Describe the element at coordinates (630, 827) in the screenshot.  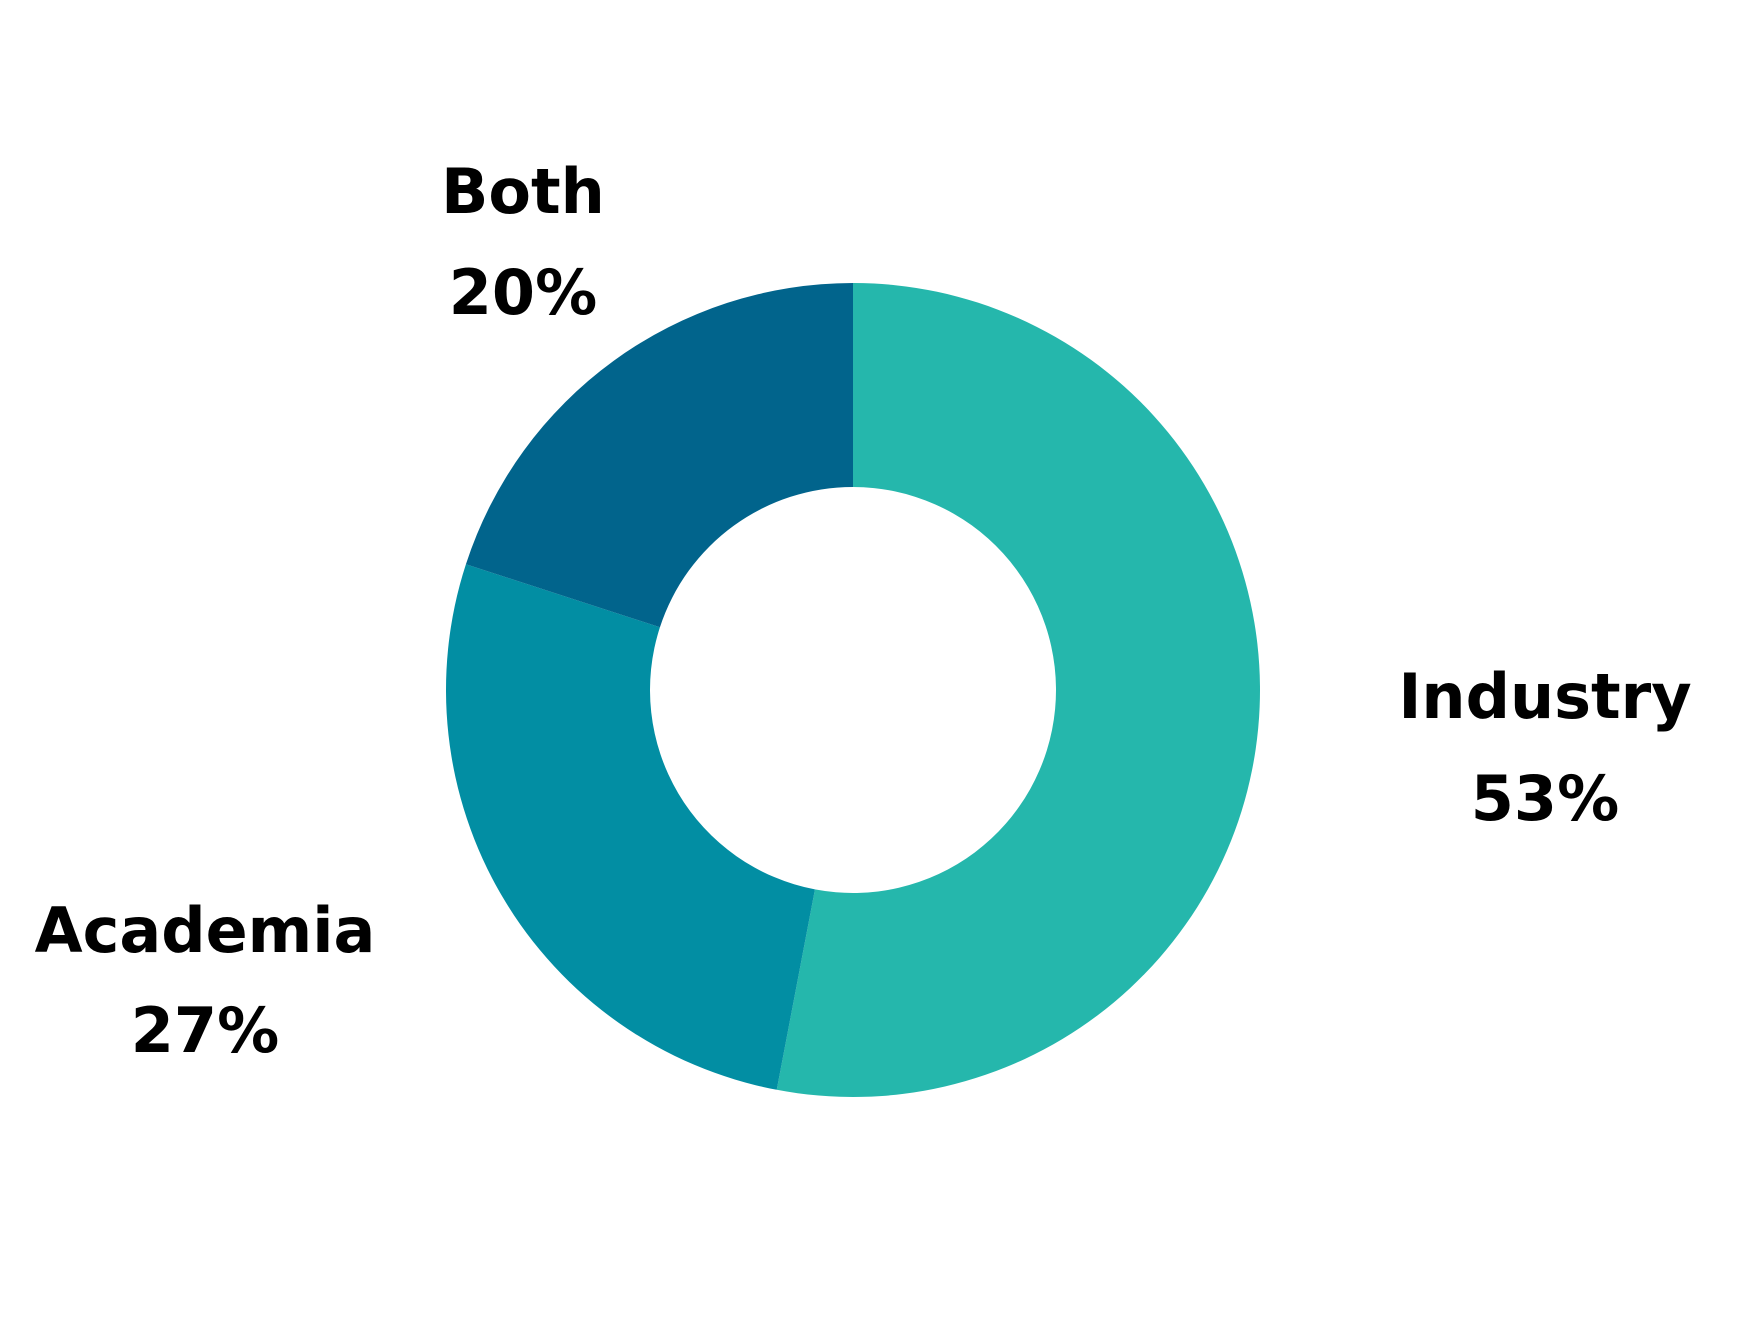
I see `donut-slice-academia` at that location.